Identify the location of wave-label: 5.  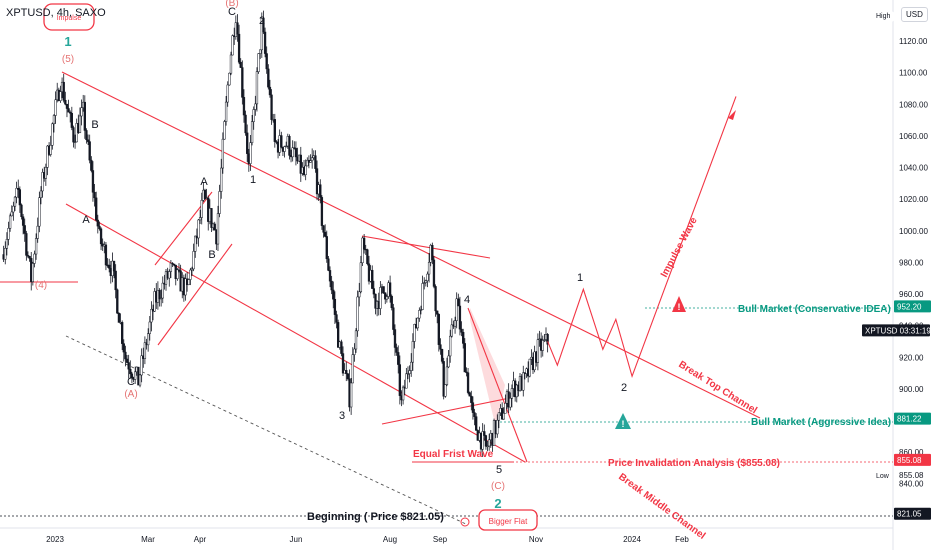
(499, 470).